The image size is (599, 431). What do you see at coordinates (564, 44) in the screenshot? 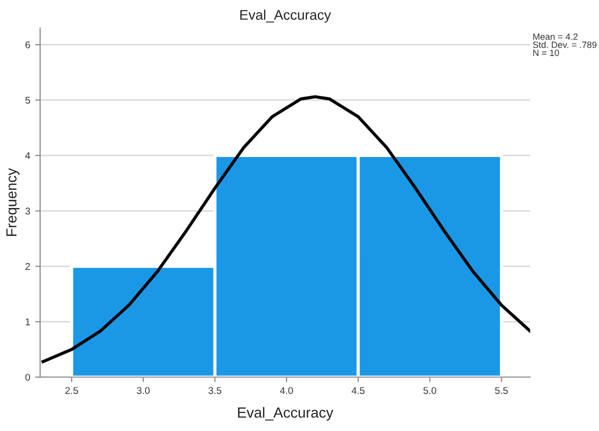
I see `text: Mean = 4.2 Std. Dev. = .789 N = 10` at bounding box center [564, 44].